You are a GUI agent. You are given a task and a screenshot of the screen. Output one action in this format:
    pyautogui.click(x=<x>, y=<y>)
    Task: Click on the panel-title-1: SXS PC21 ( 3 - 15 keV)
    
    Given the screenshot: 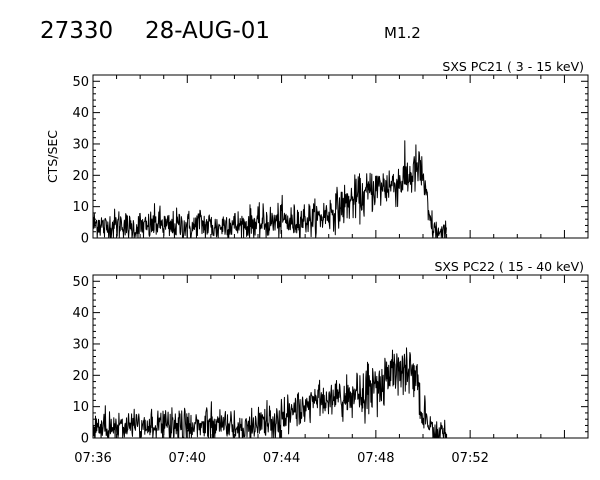 What is the action you would take?
    pyautogui.click(x=513, y=66)
    